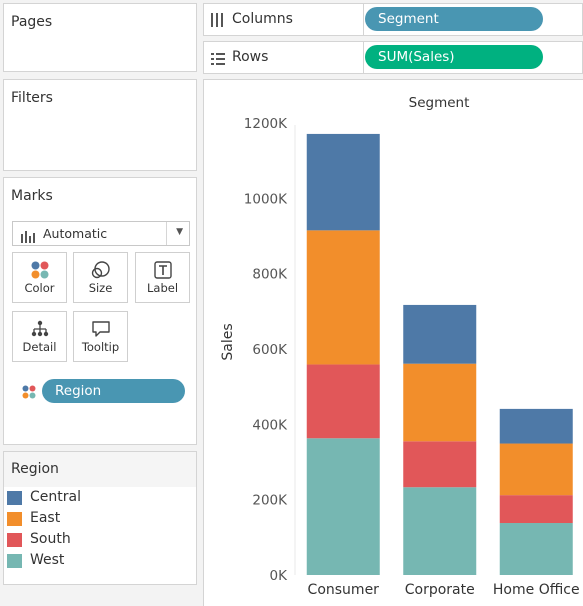  What do you see at coordinates (454, 19) in the screenshot?
I see `segment-pill: Segment` at bounding box center [454, 19].